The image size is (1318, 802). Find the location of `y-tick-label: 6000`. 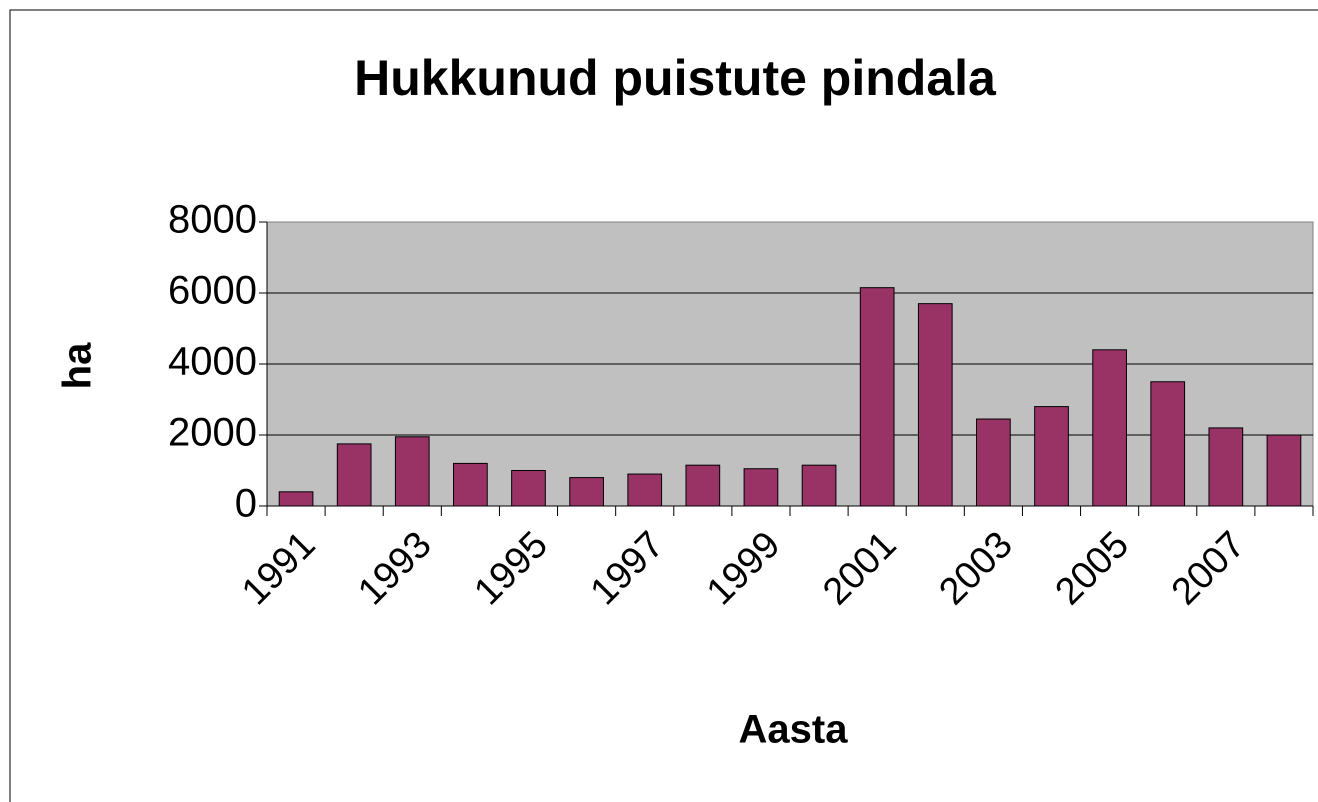

y-tick-label: 6000 is located at coordinates (212, 291).